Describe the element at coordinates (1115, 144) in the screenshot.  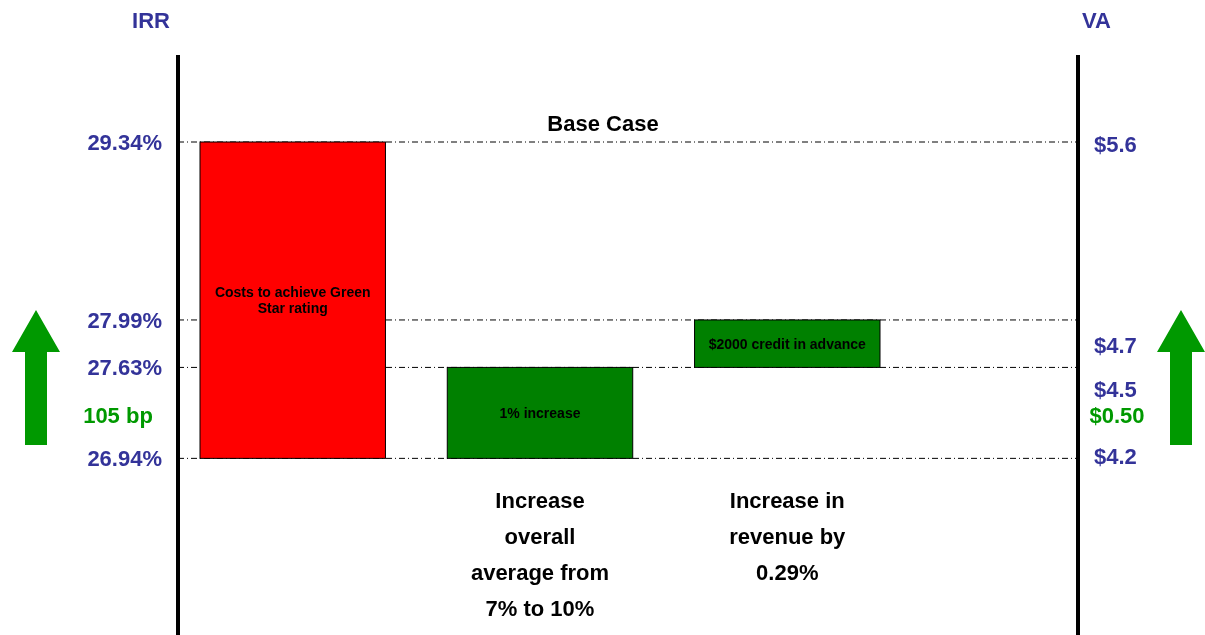
I see `y2-tick-label: $5.6` at that location.